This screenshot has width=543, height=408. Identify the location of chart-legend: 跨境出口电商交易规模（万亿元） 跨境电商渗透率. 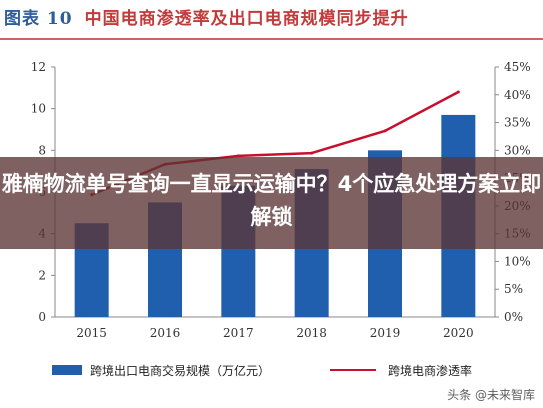
(280, 371).